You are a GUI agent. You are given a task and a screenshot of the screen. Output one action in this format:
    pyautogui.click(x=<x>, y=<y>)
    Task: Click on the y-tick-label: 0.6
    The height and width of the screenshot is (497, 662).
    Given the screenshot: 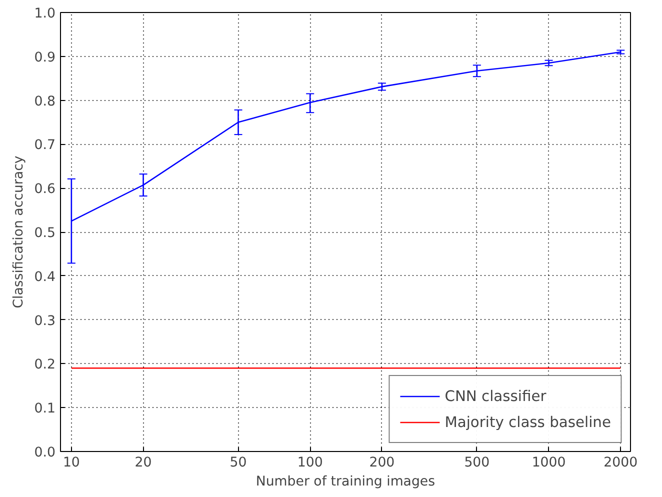 What is the action you would take?
    pyautogui.click(x=45, y=190)
    